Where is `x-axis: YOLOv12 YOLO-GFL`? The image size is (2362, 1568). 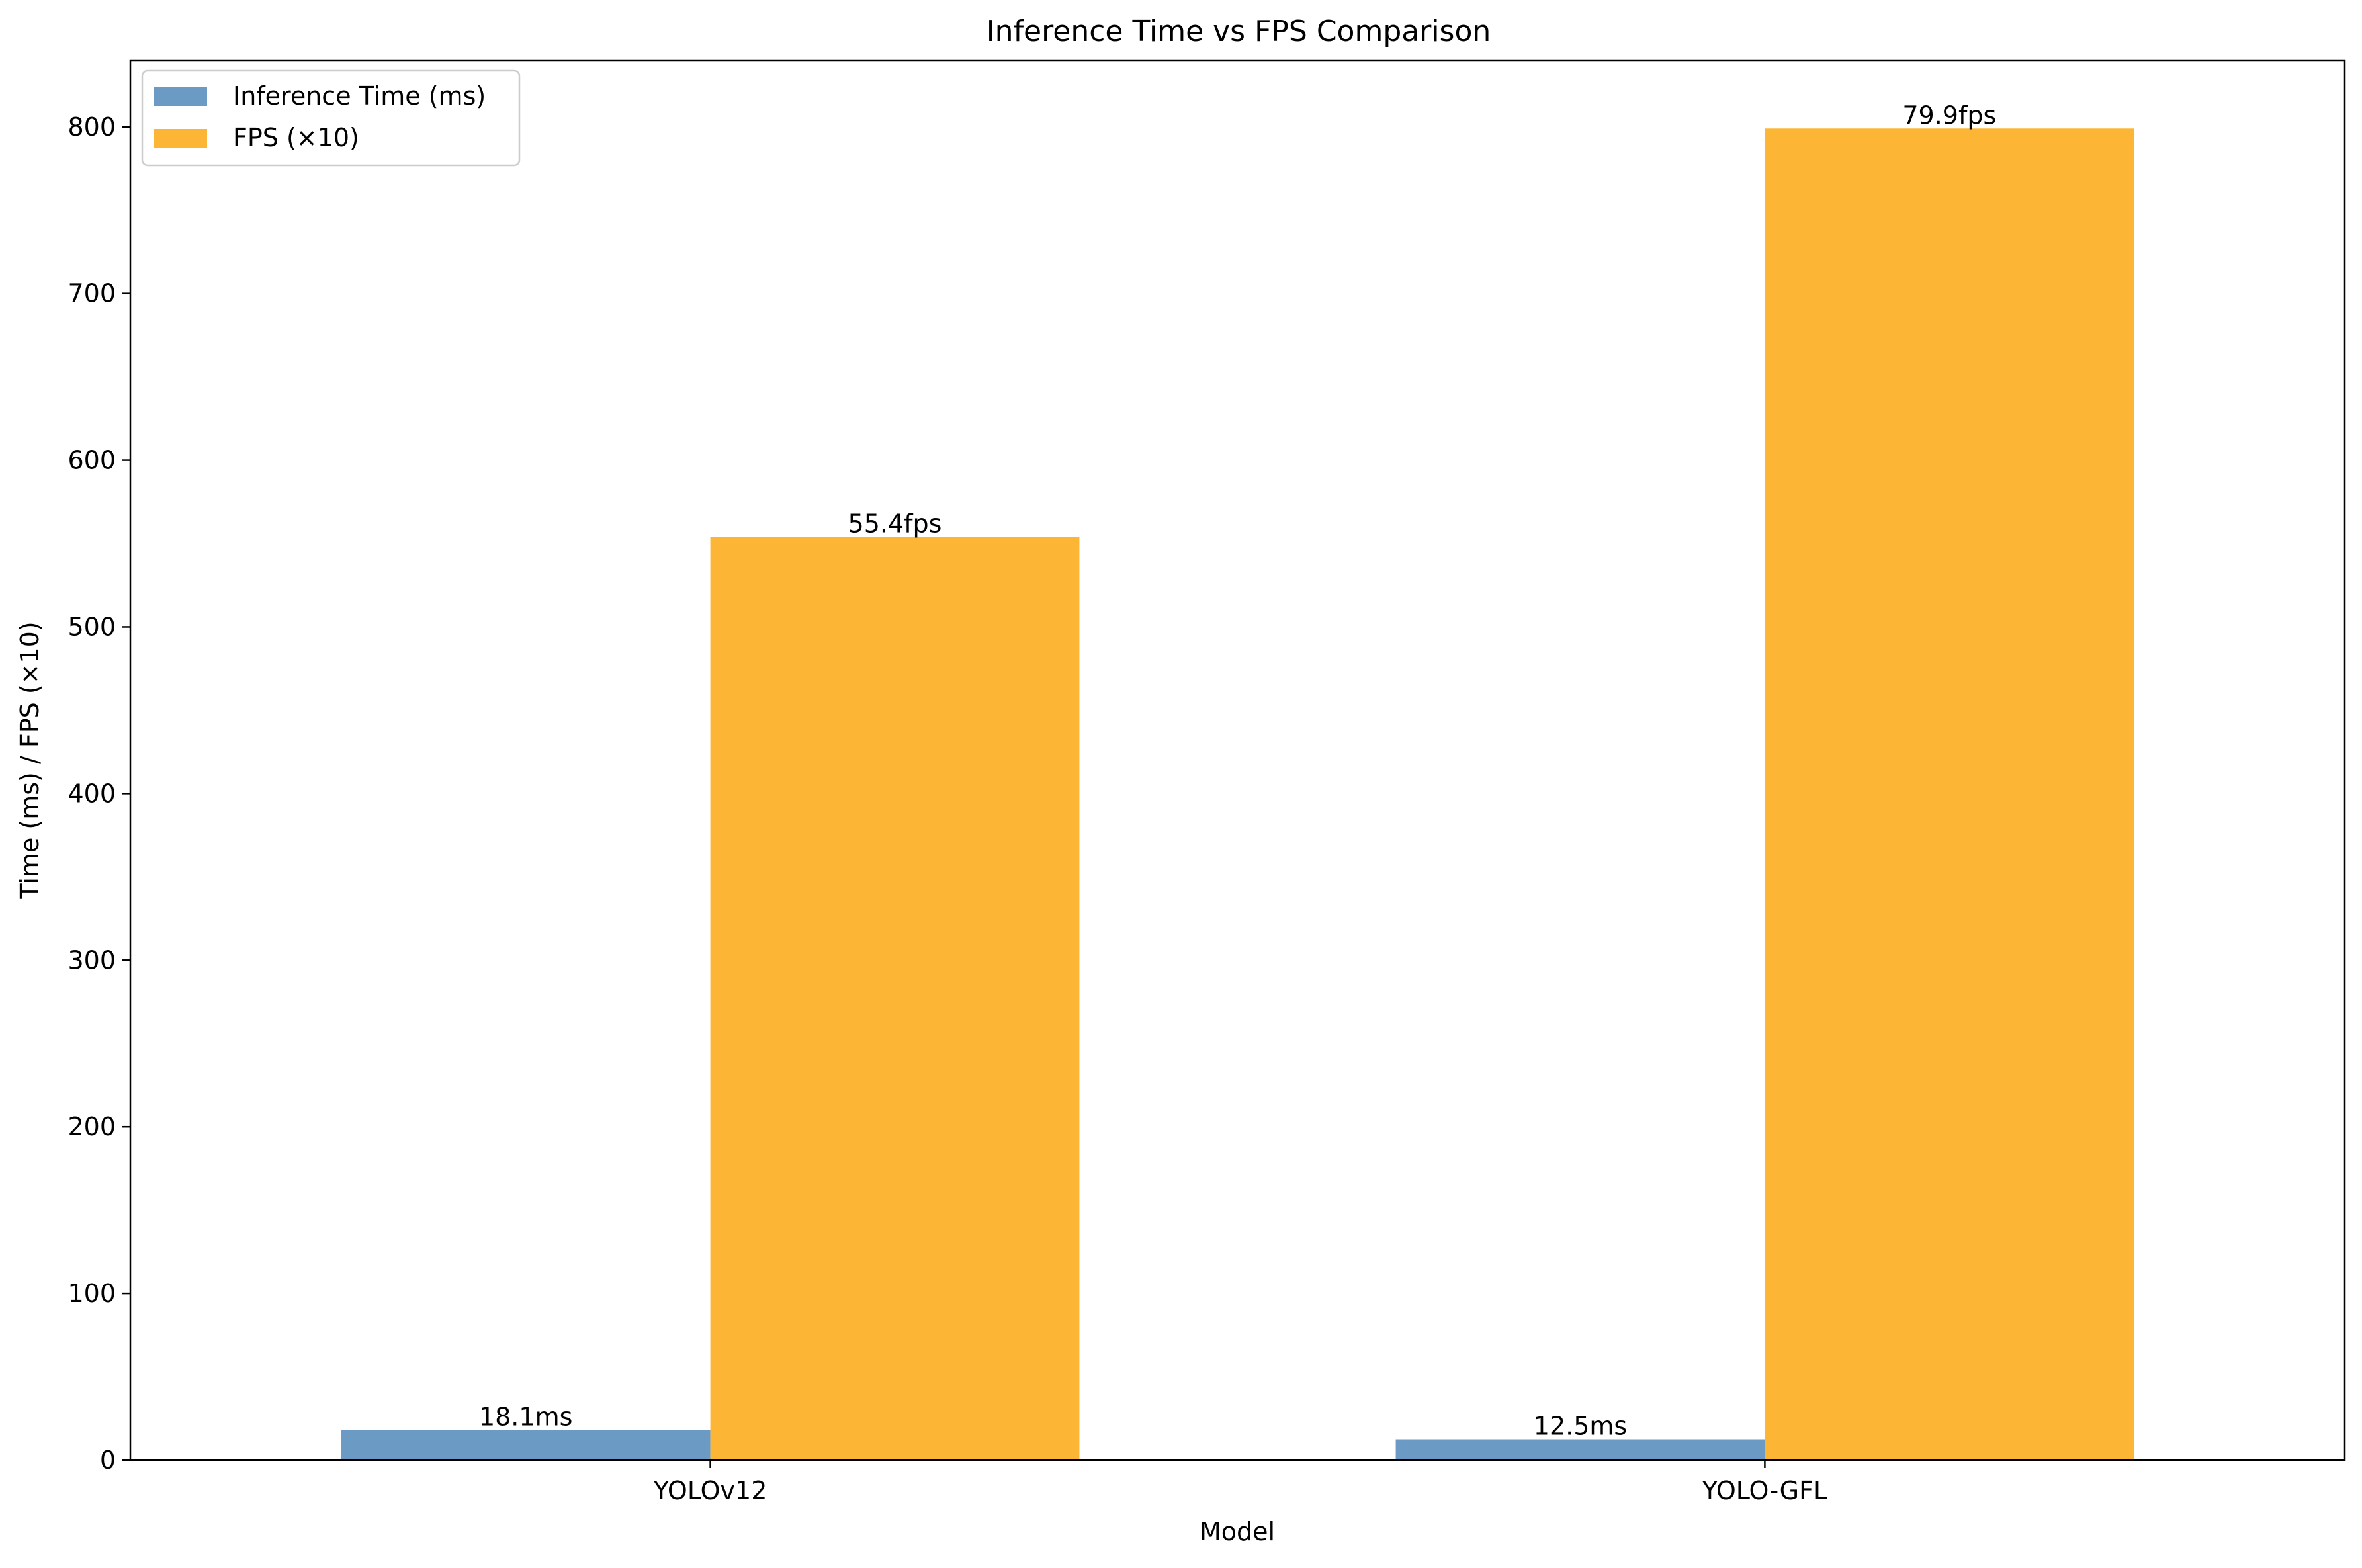
x-axis: YOLOv12 YOLO-GFL is located at coordinates (1240, 1482).